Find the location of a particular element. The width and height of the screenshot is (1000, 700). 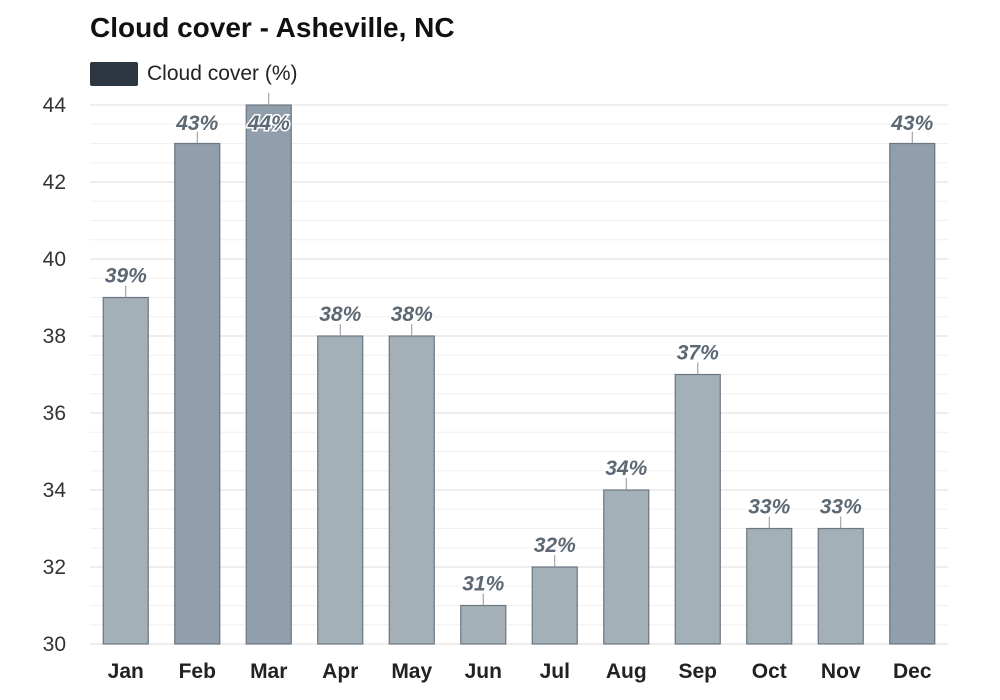

legend-swatch is located at coordinates (114, 74).